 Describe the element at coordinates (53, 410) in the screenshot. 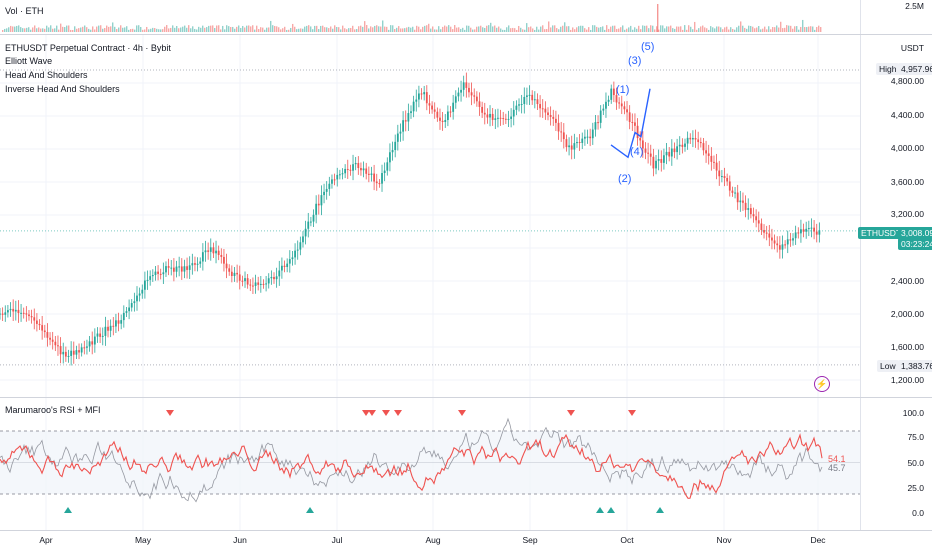

I see `oscillator-title: Marumaroo's RSI + MFI` at that location.